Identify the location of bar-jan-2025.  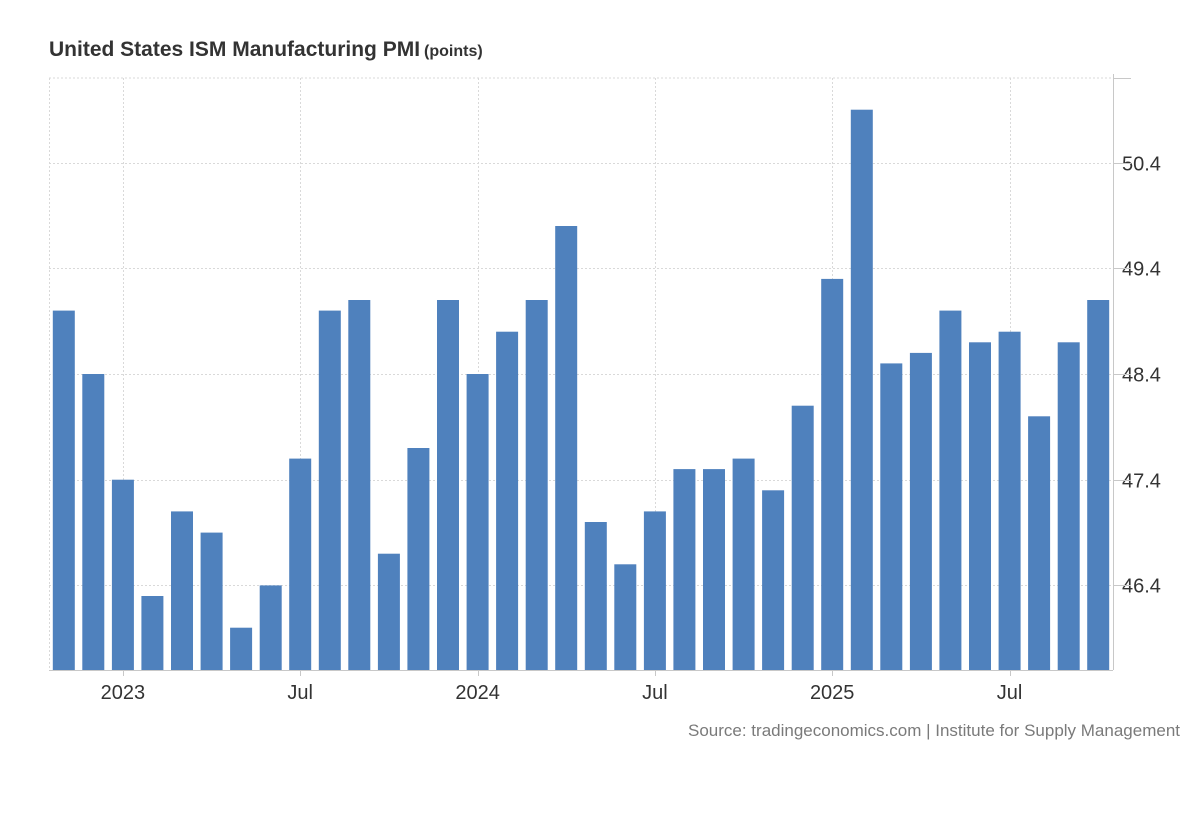
(832, 474).